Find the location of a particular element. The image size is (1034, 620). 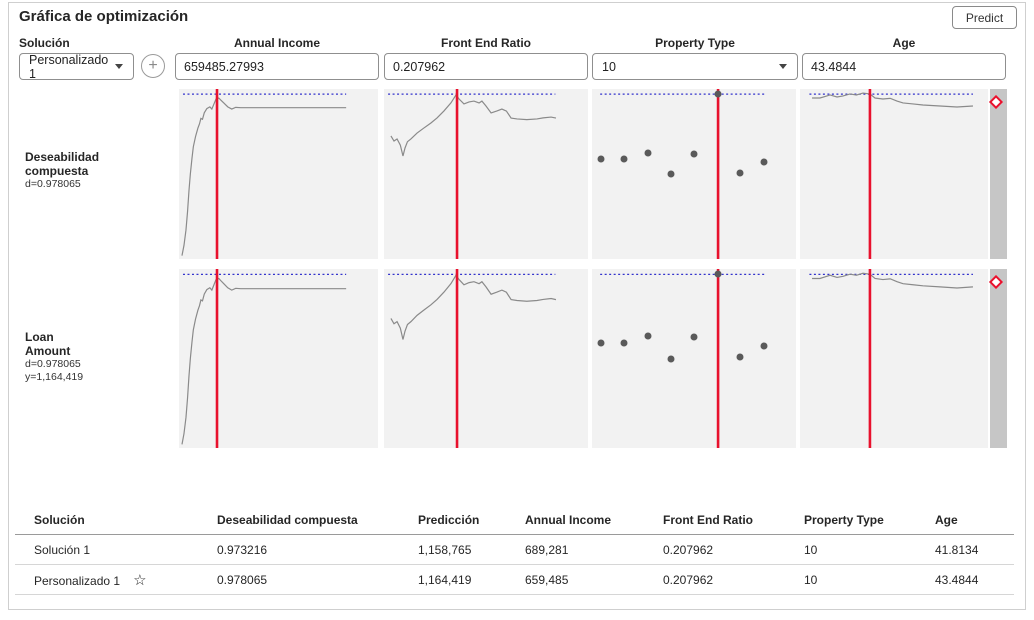

table-cell: 689,281 is located at coordinates (547, 549).